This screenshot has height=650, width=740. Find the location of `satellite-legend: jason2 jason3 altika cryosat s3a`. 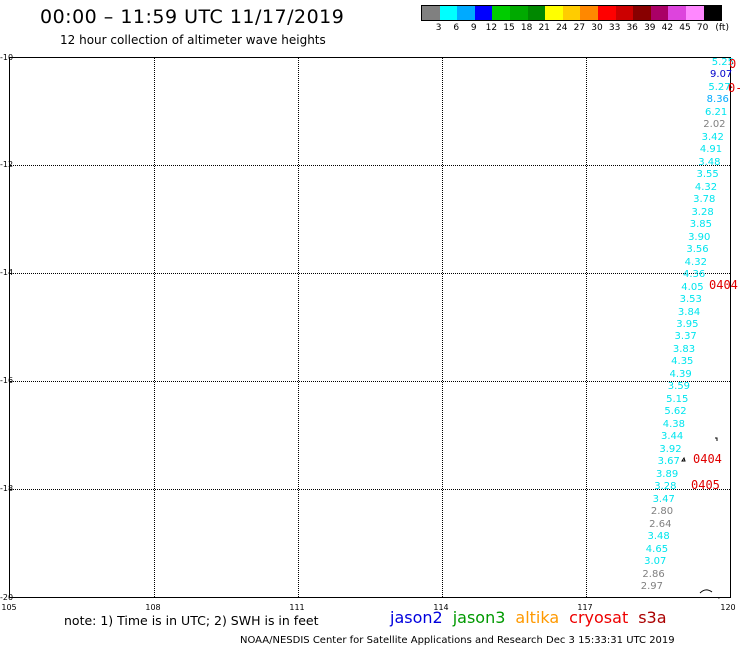

satellite-legend: jason2 jason3 altika cryosat s3a is located at coordinates (528, 617).